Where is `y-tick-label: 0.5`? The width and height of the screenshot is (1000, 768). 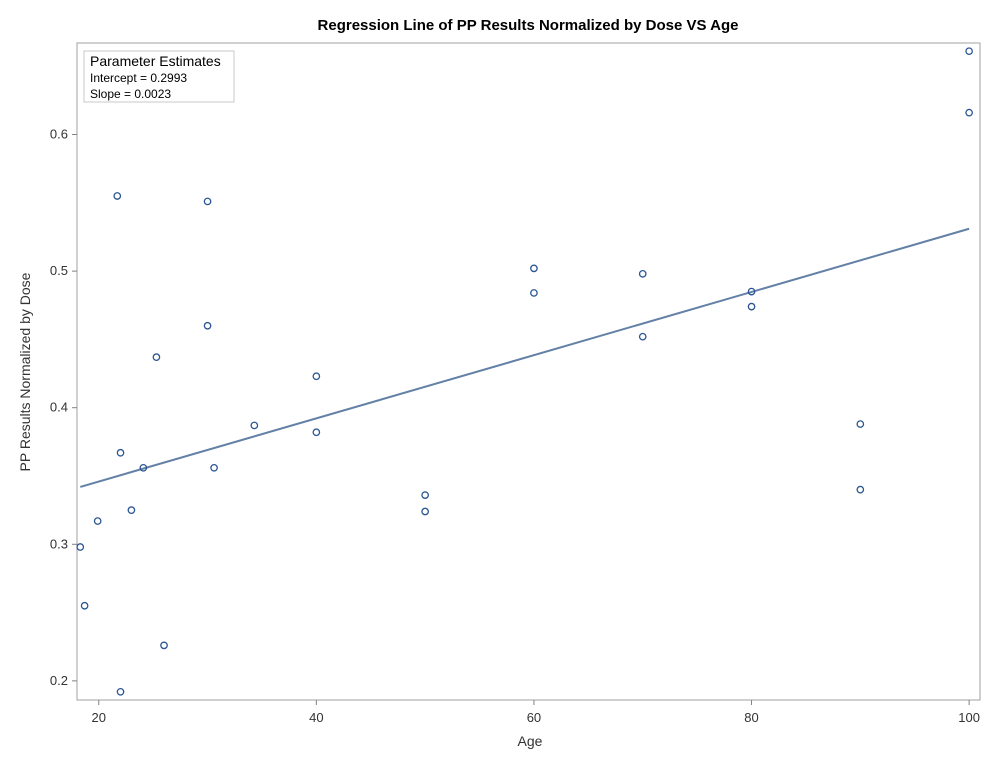 y-tick-label: 0.5 is located at coordinates (59, 270).